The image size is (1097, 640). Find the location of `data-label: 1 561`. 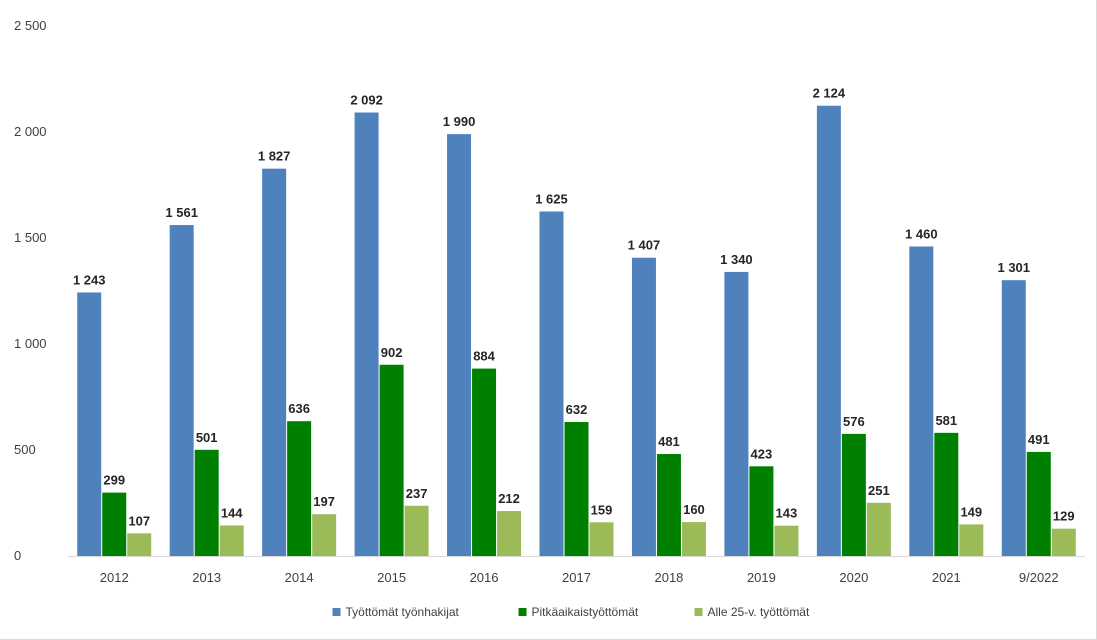

data-label: 1 561 is located at coordinates (181, 212).